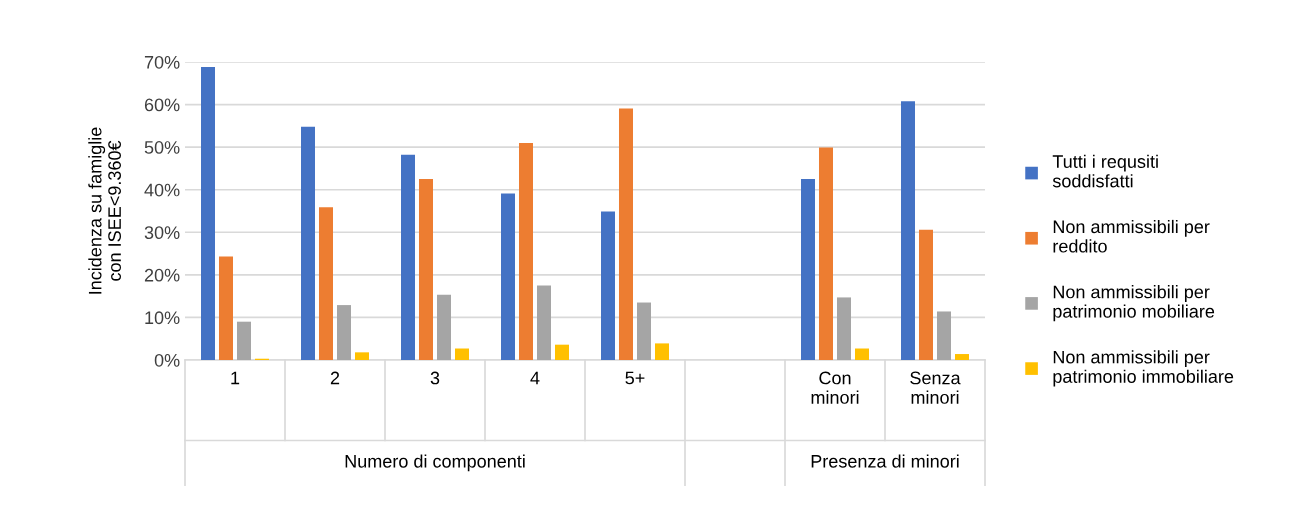 This screenshot has width=1295, height=519. What do you see at coordinates (162, 62) in the screenshot?
I see `y-tick-label: 70%` at bounding box center [162, 62].